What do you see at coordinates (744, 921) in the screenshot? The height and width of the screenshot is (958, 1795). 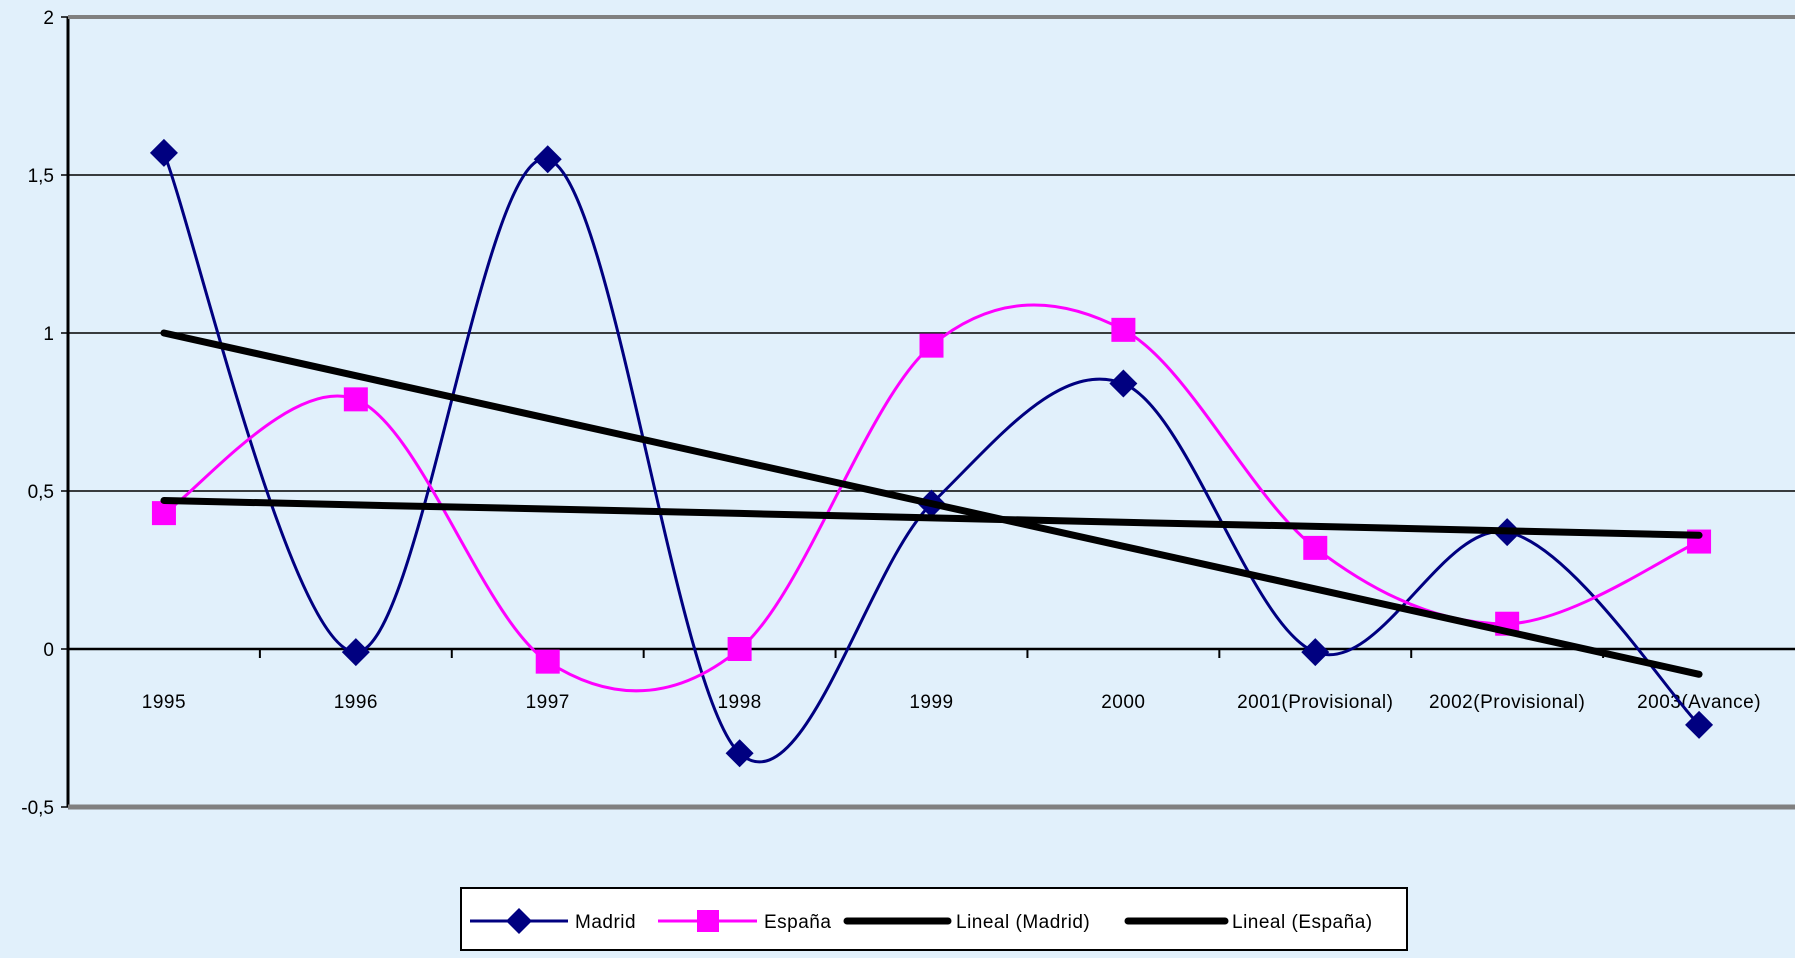 I see `legend-item-espana: España` at bounding box center [744, 921].